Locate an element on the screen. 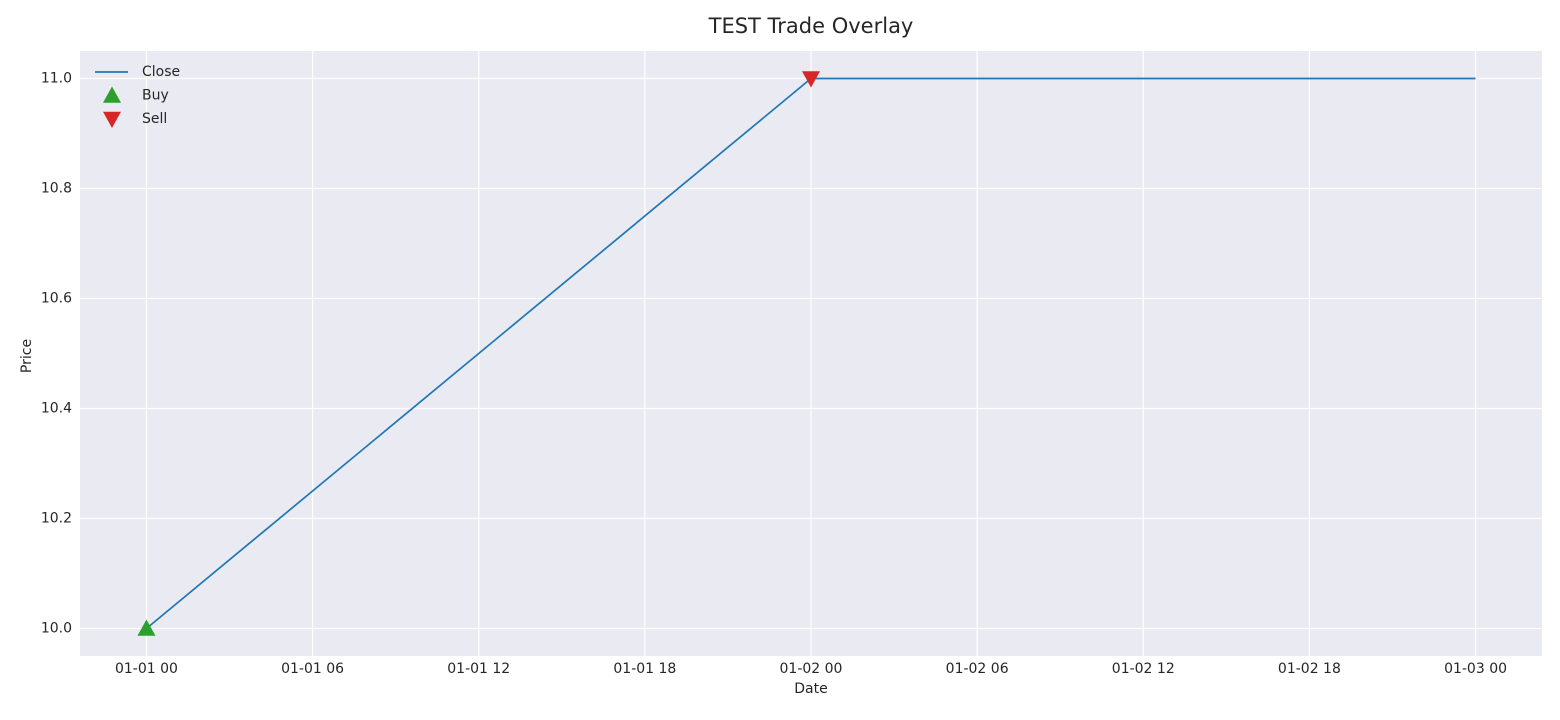  y-axis-label: Price is located at coordinates (27, 356).